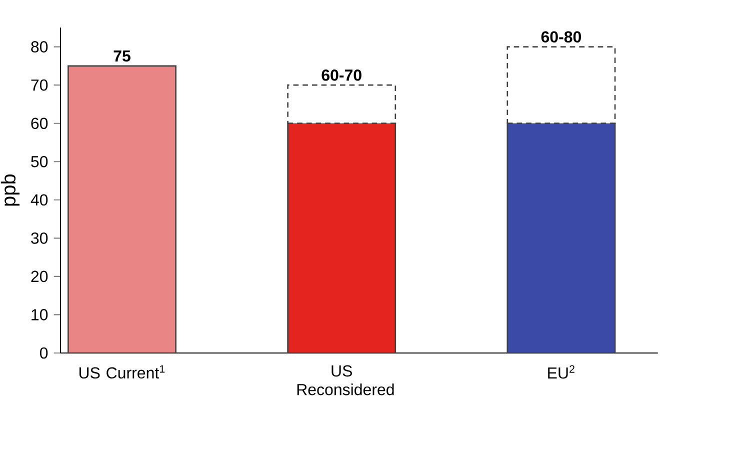  What do you see at coordinates (342, 75) in the screenshot?
I see `total-label: 60-70` at bounding box center [342, 75].